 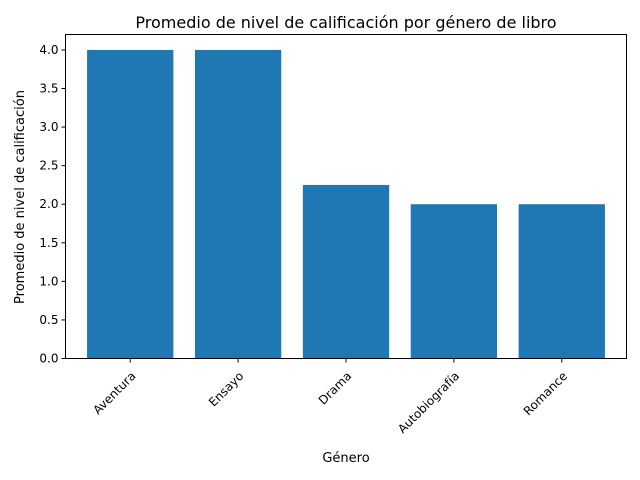 What do you see at coordinates (48, 166) in the screenshot?
I see `y-tick-label: 2.5` at bounding box center [48, 166].